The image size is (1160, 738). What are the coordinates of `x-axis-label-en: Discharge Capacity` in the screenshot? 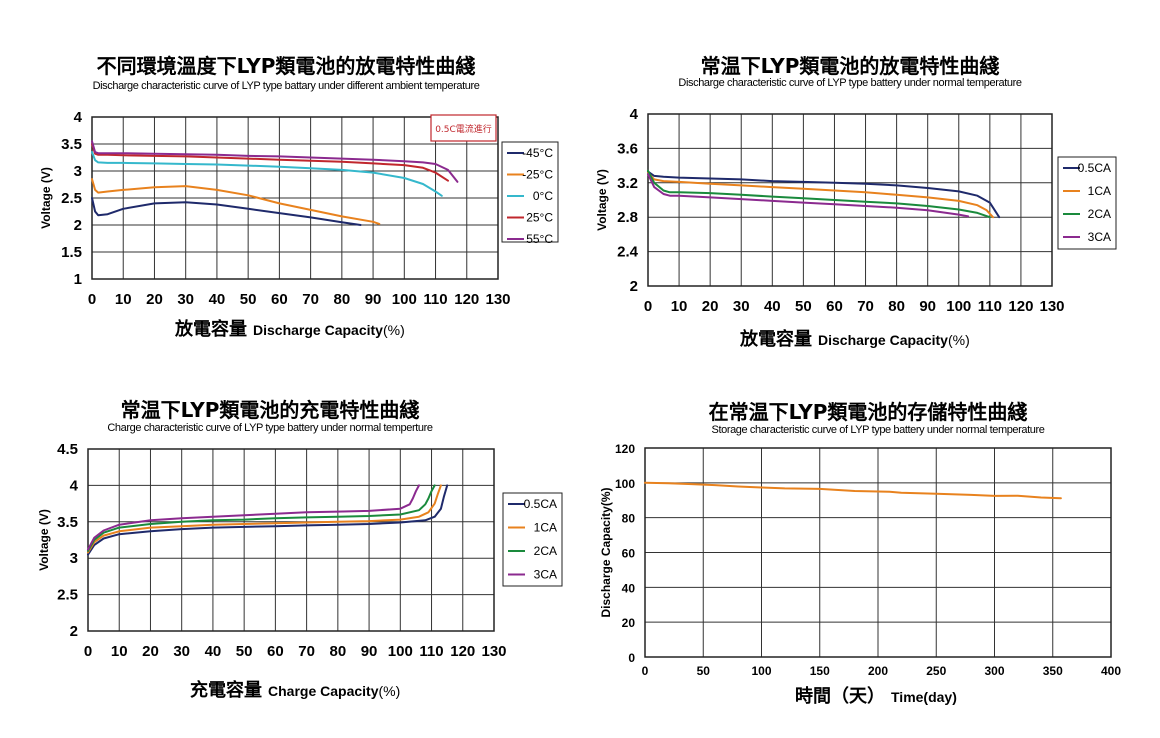 It's located at (318, 330).